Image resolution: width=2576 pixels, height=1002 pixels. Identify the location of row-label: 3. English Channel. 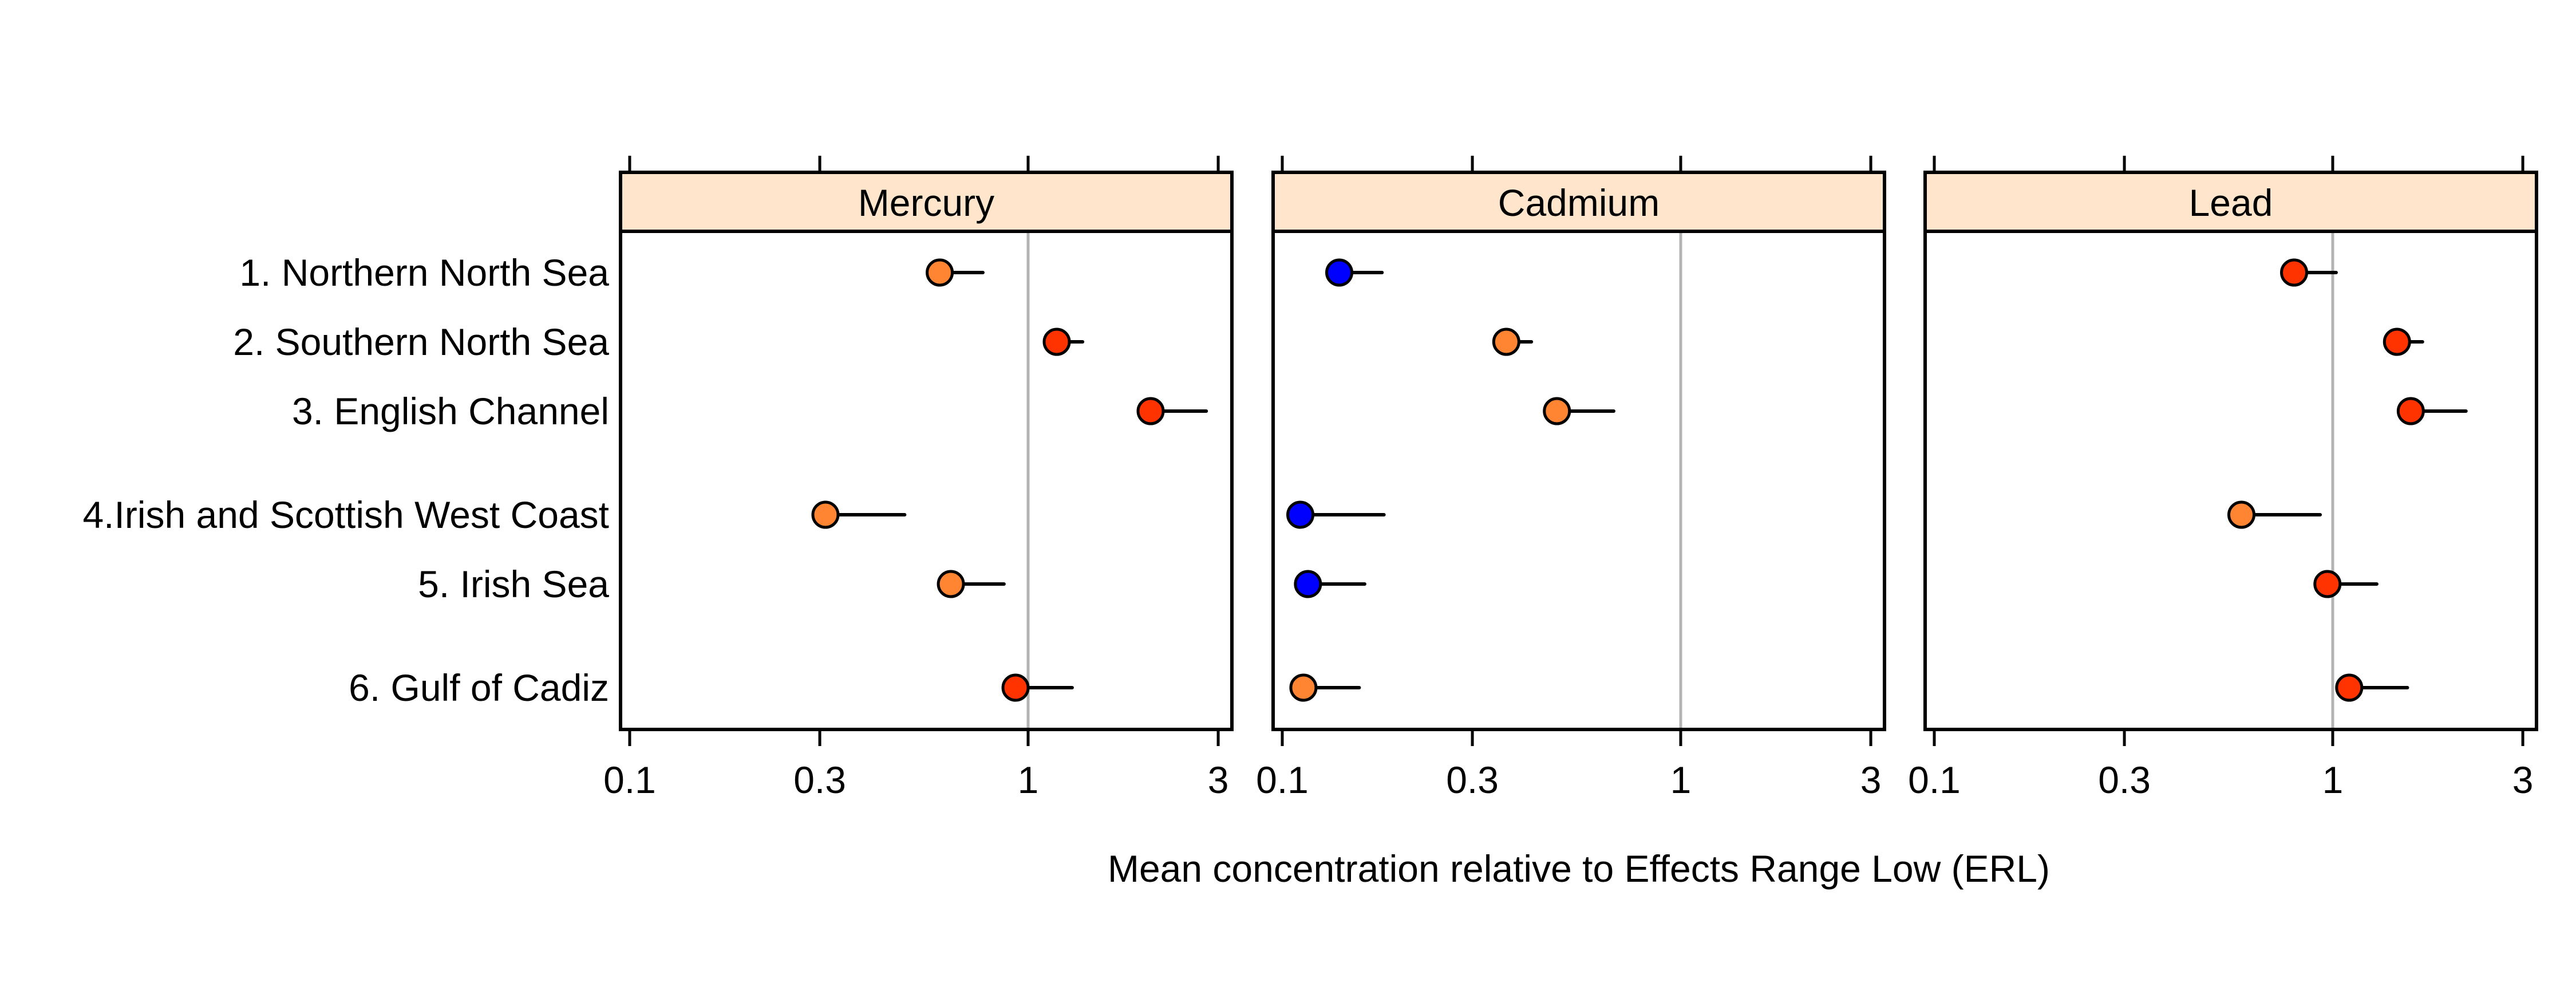
(450, 411).